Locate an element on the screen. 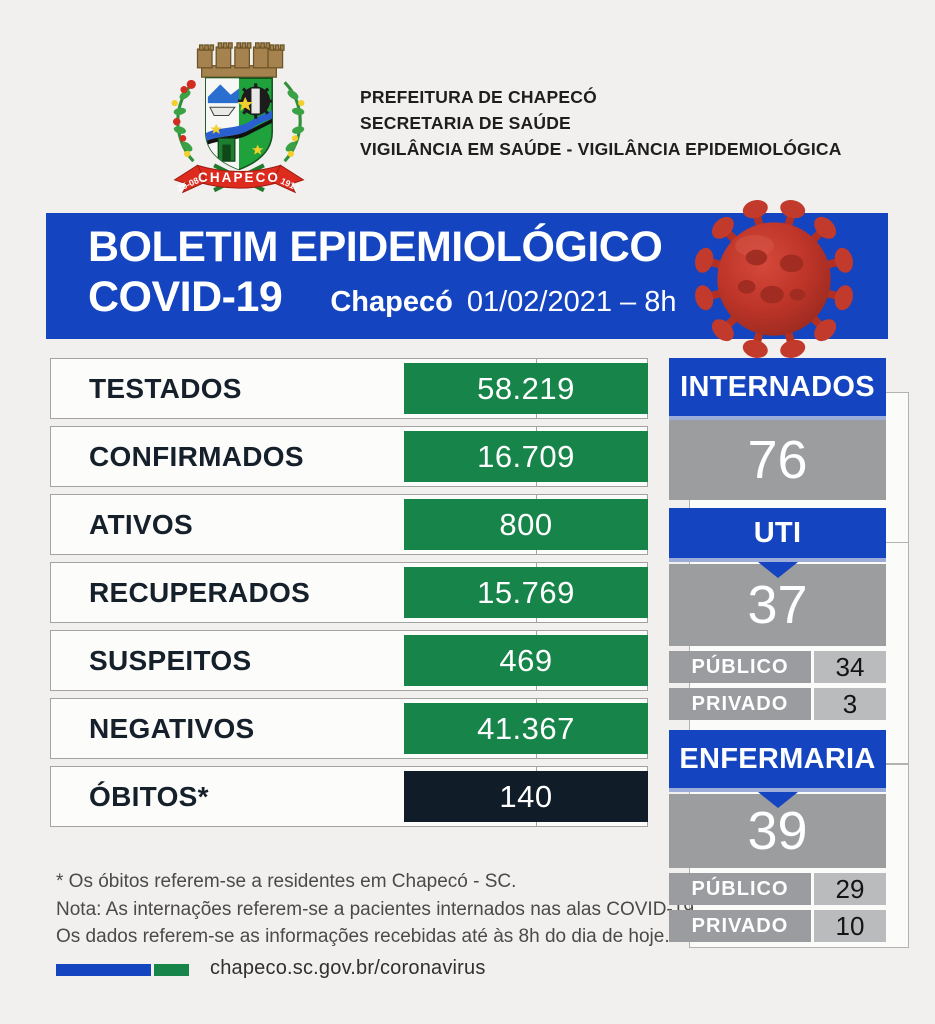 The height and width of the screenshot is (1024, 935). stat-value: 16.709 is located at coordinates (526, 456).